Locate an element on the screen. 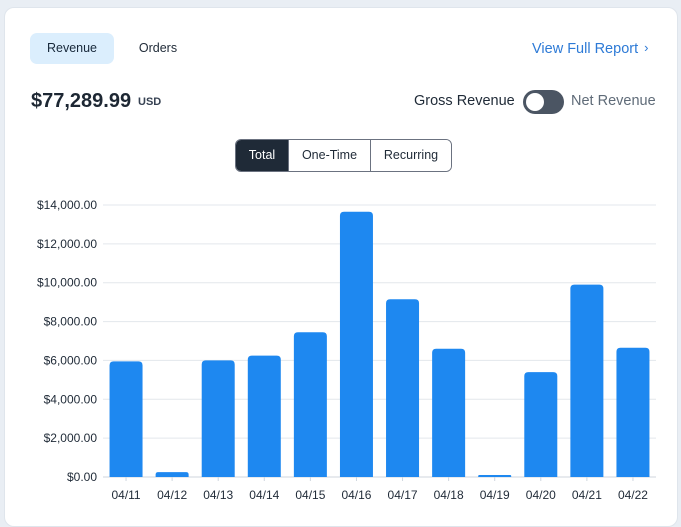  x-tick-label: 04/18 is located at coordinates (449, 495).